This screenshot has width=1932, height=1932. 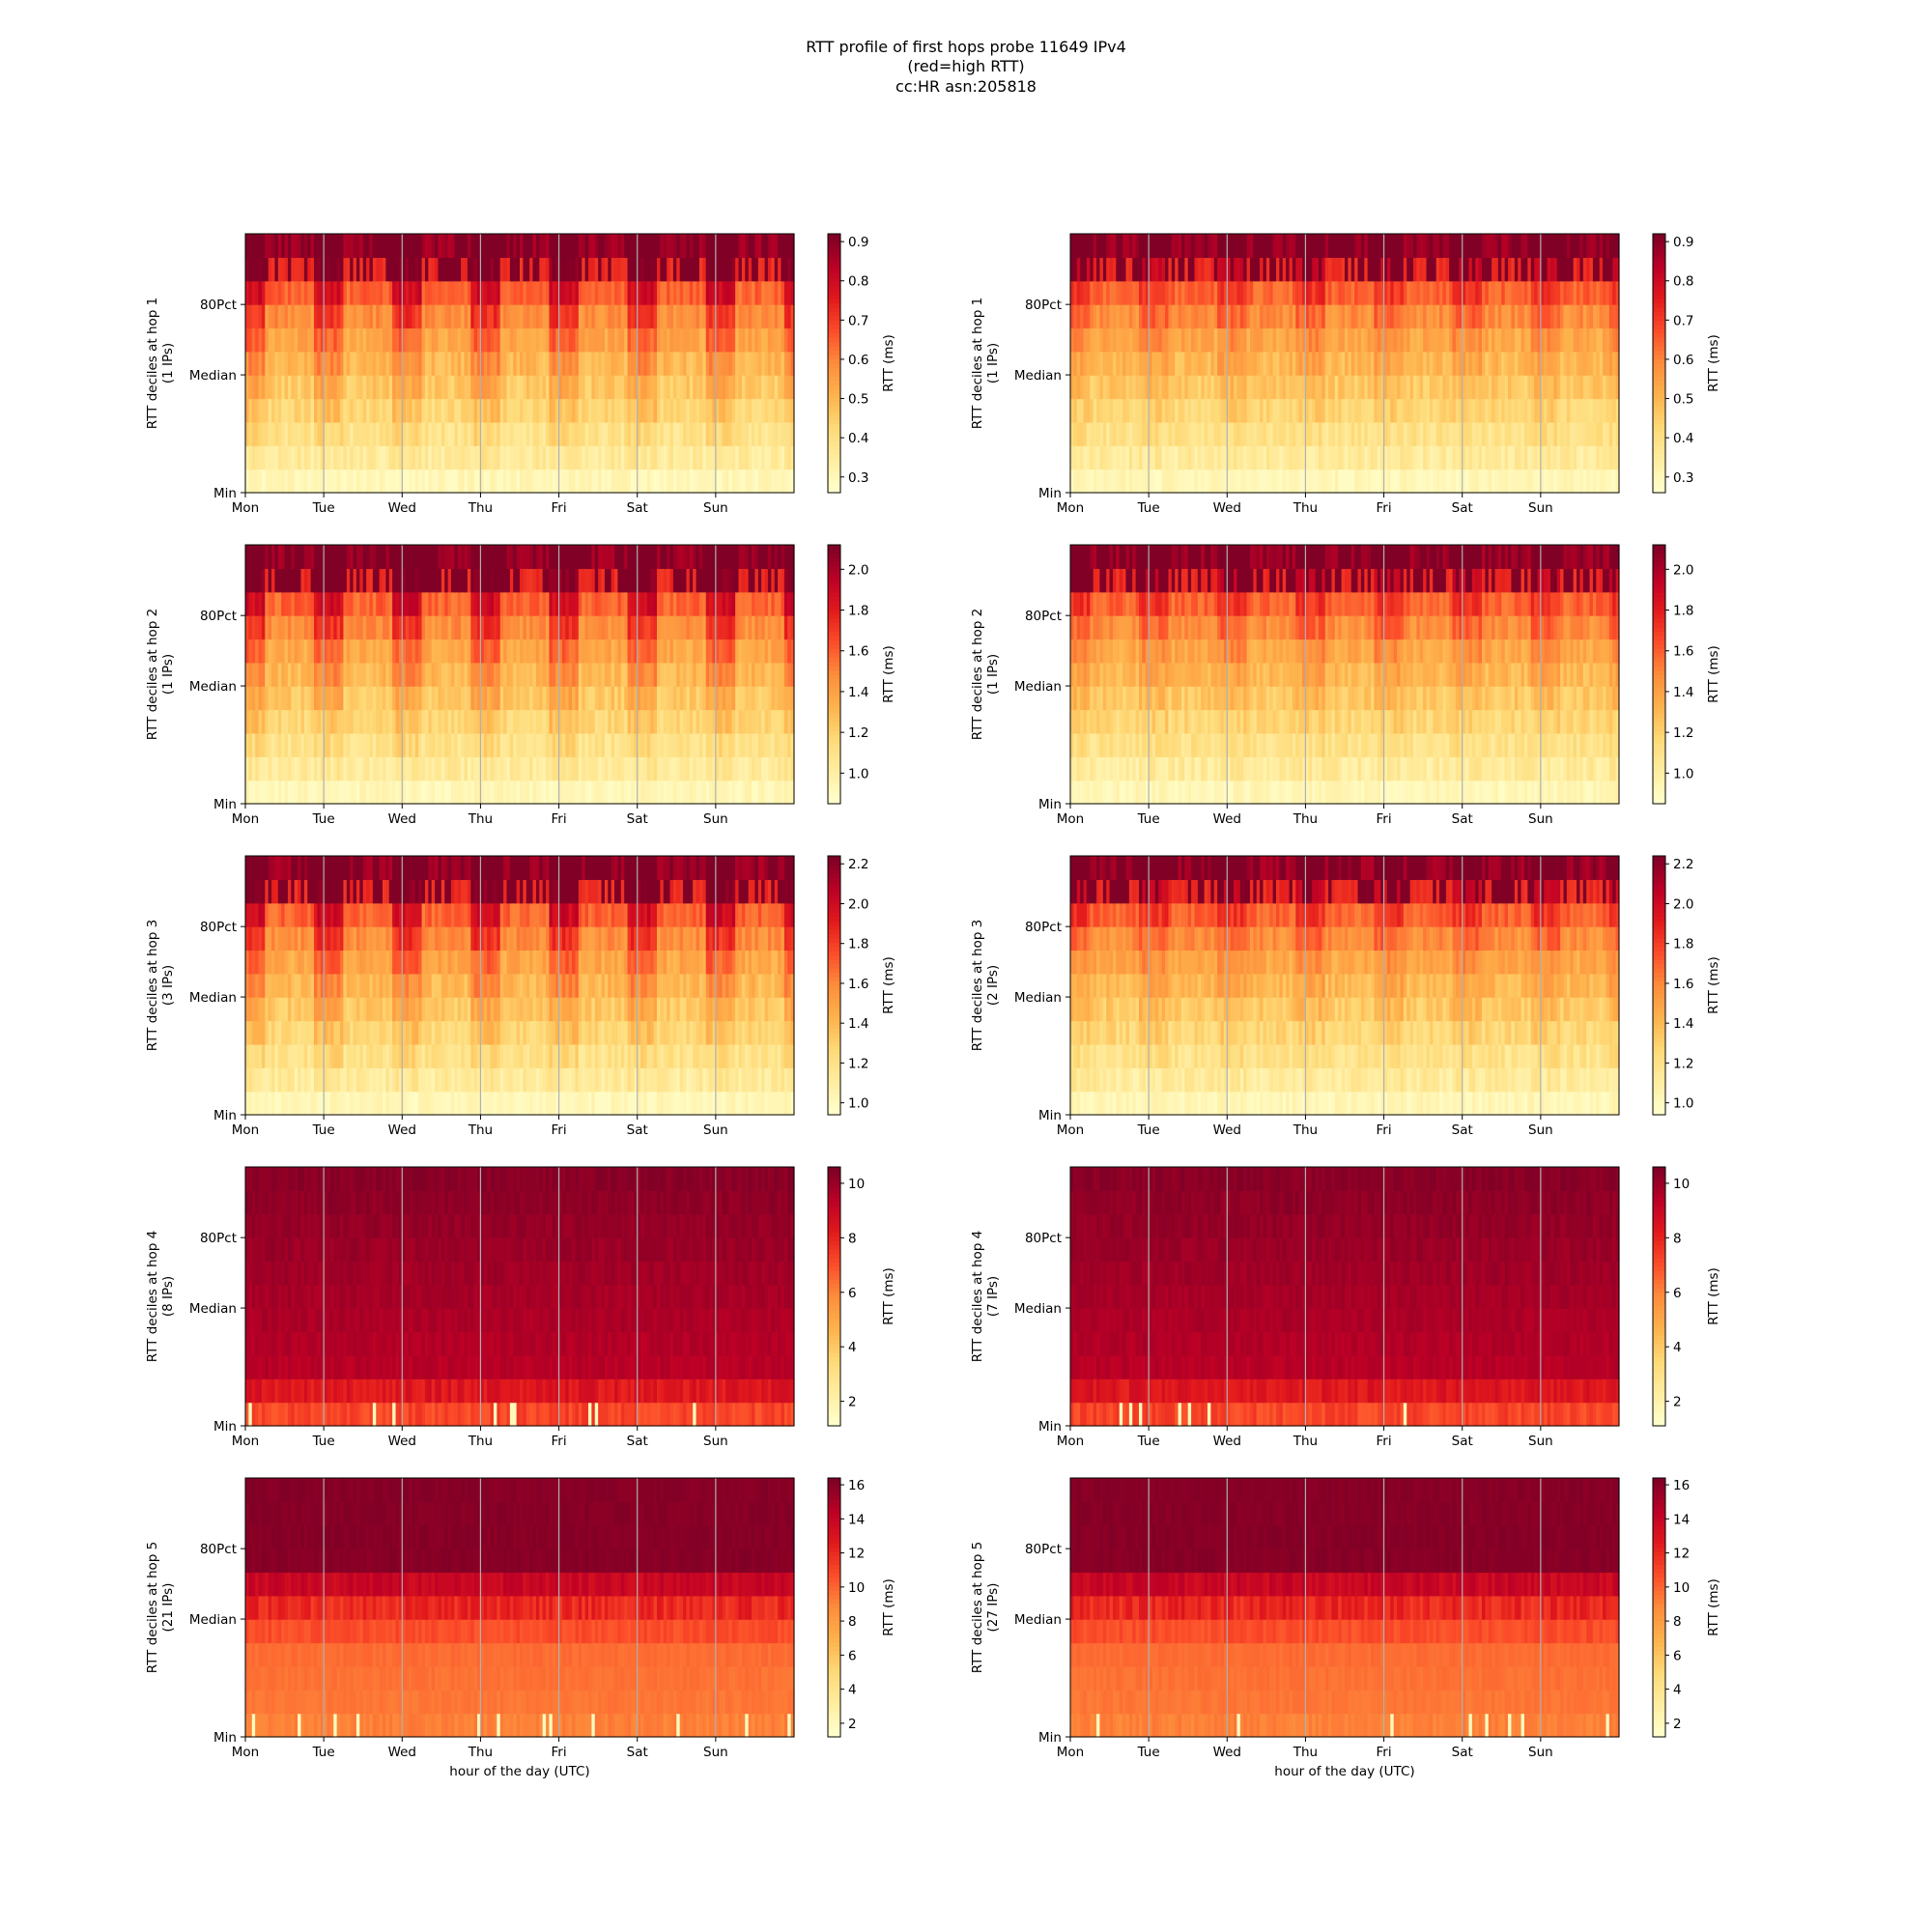 What do you see at coordinates (965, 66) in the screenshot?
I see `figure-title-line-2: (red=high RTT)` at bounding box center [965, 66].